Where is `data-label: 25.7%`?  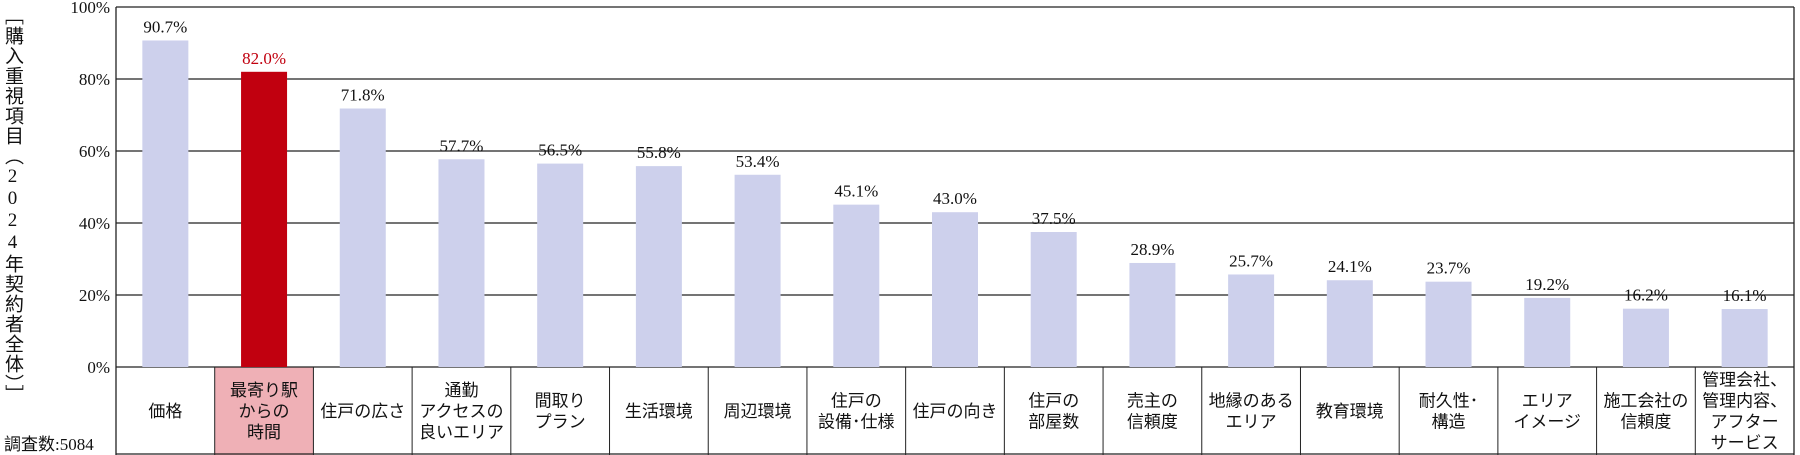
data-label: 25.7% is located at coordinates (1251, 260).